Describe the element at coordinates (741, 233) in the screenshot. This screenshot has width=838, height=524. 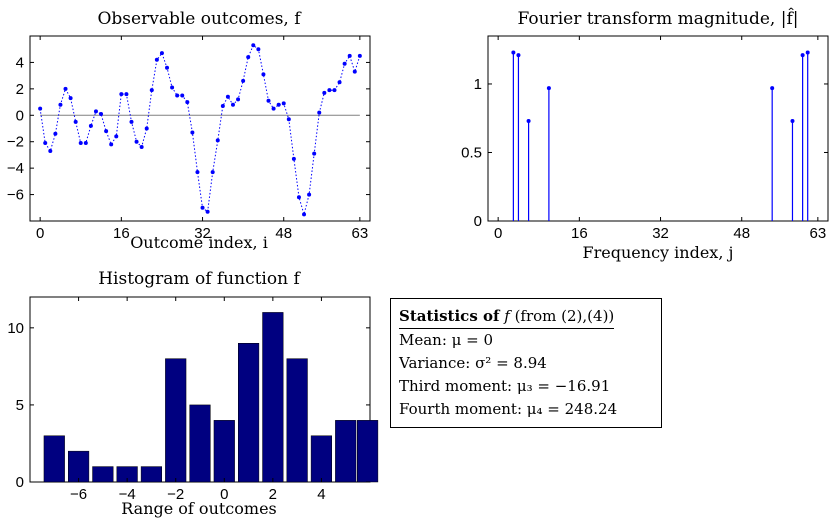
I see `p2-xtick-label: 48` at that location.